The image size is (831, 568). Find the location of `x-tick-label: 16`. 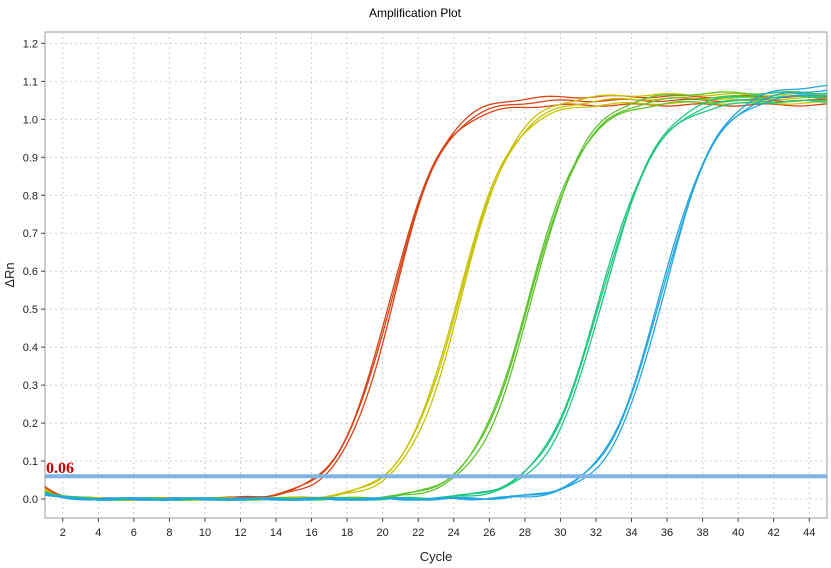

x-tick-label: 16 is located at coordinates (311, 533).